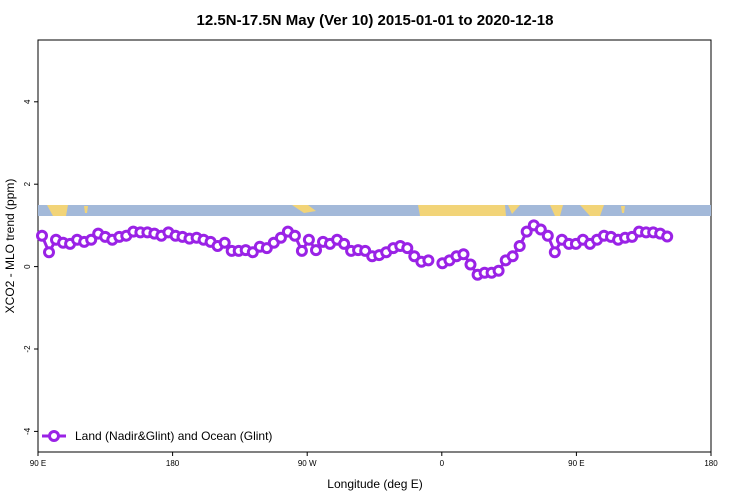 The width and height of the screenshot is (750, 500). What do you see at coordinates (374, 484) in the screenshot?
I see `x-axis-label: Longitude (deg E)` at bounding box center [374, 484].